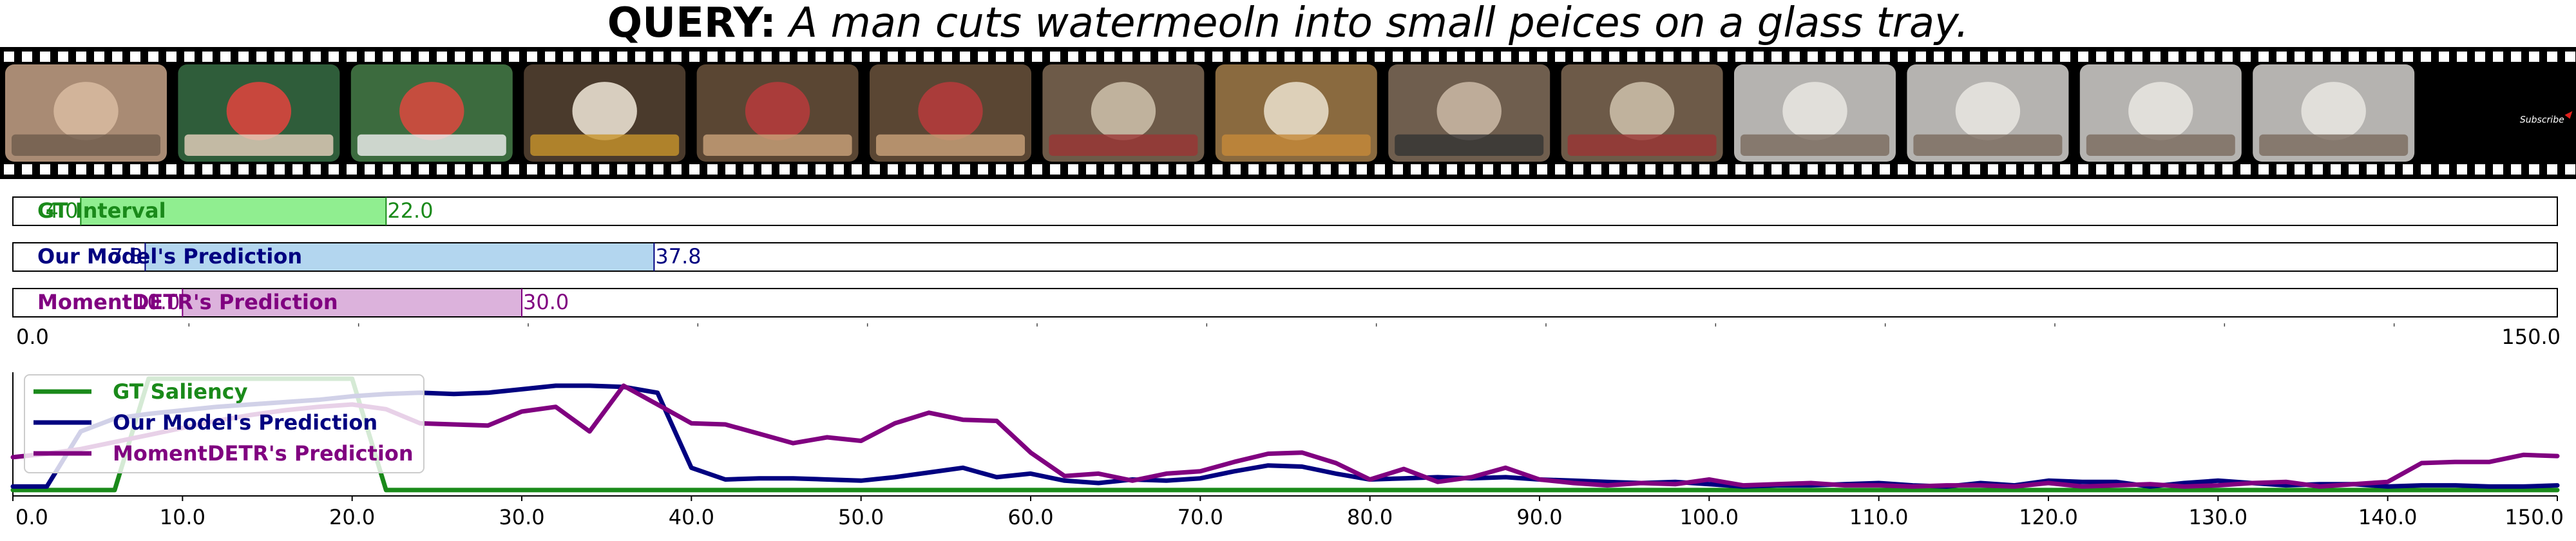 The height and width of the screenshot is (541, 2576). I want to click on x-tick-label: 60.0, so click(1030, 517).